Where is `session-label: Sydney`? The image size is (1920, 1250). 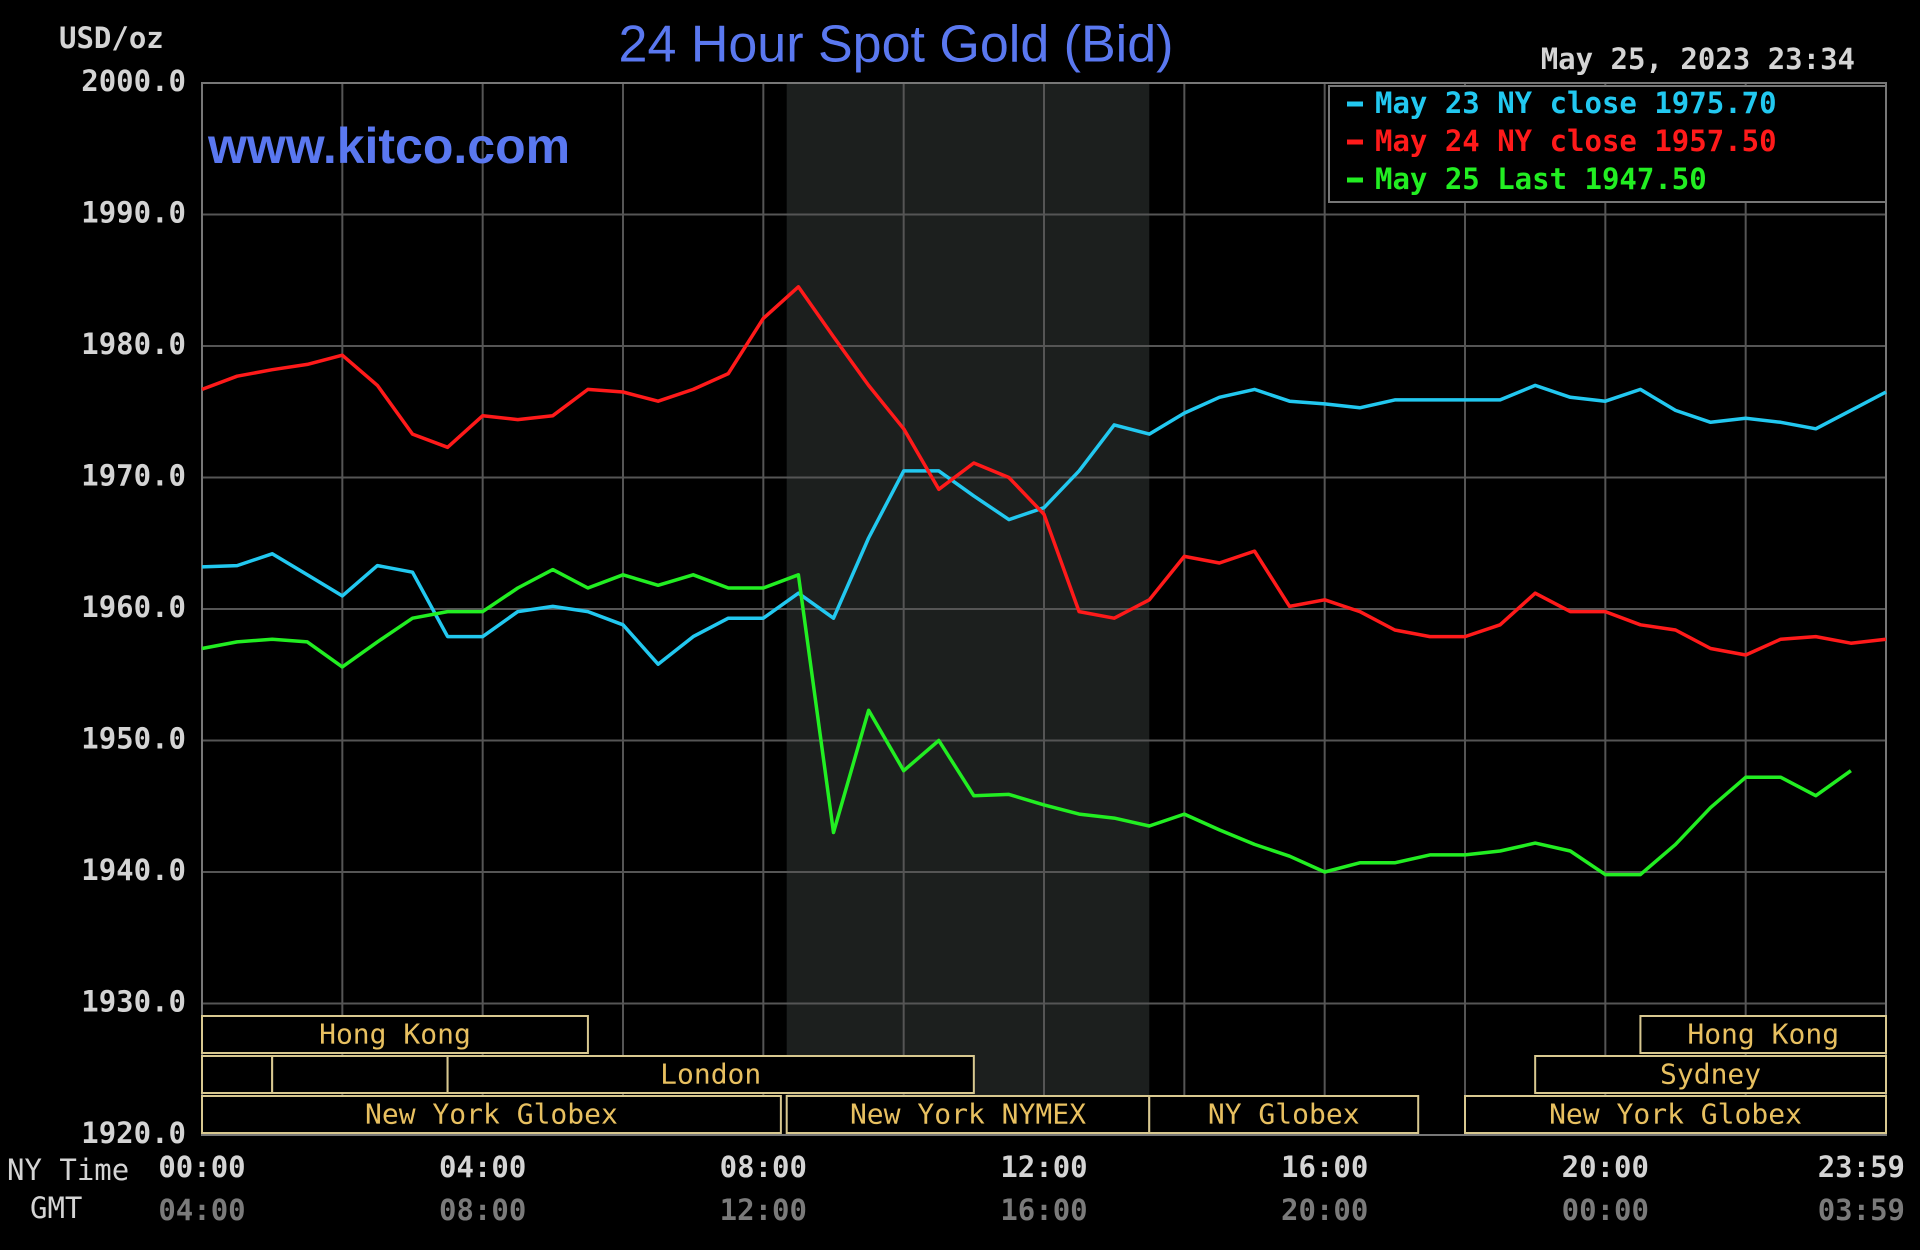
session-label: Sydney is located at coordinates (1710, 1074).